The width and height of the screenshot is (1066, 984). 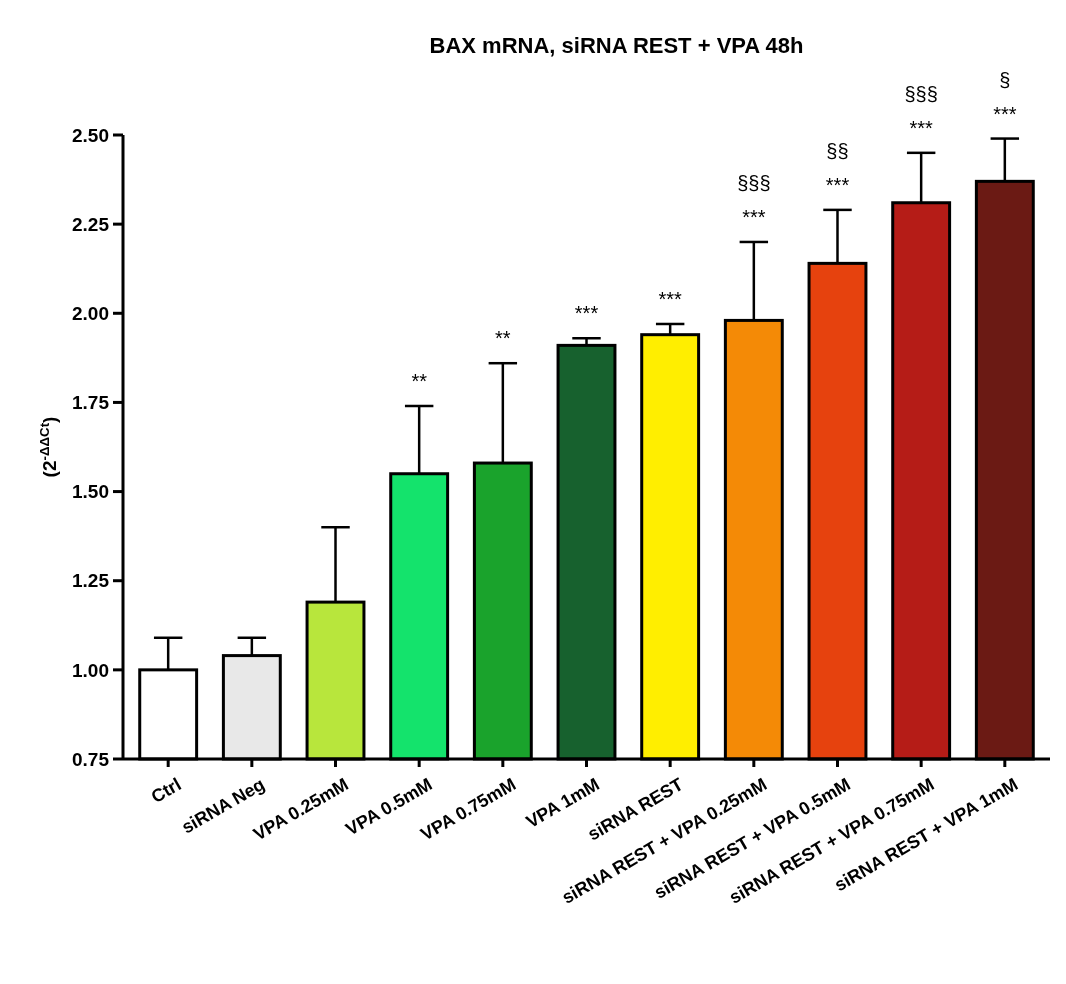 What do you see at coordinates (754, 182) in the screenshot?
I see `annotation: §§§` at bounding box center [754, 182].